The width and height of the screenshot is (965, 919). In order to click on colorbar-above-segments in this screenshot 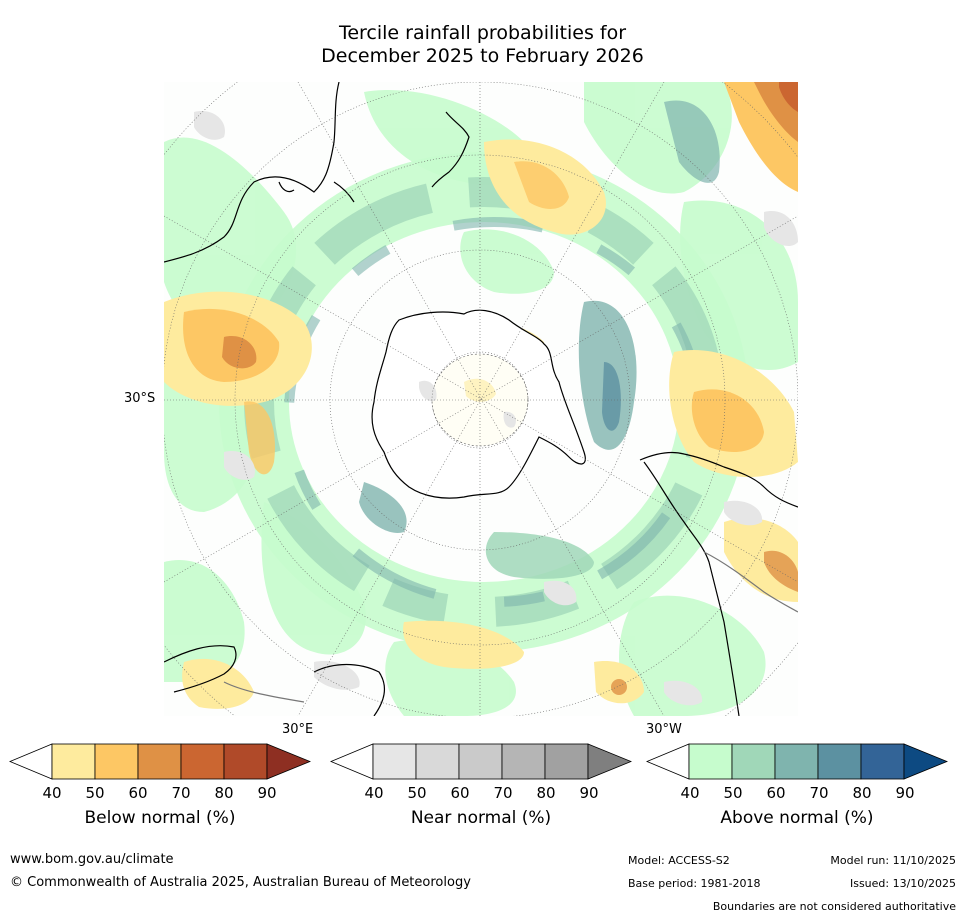, I will do `click(797, 761)`.